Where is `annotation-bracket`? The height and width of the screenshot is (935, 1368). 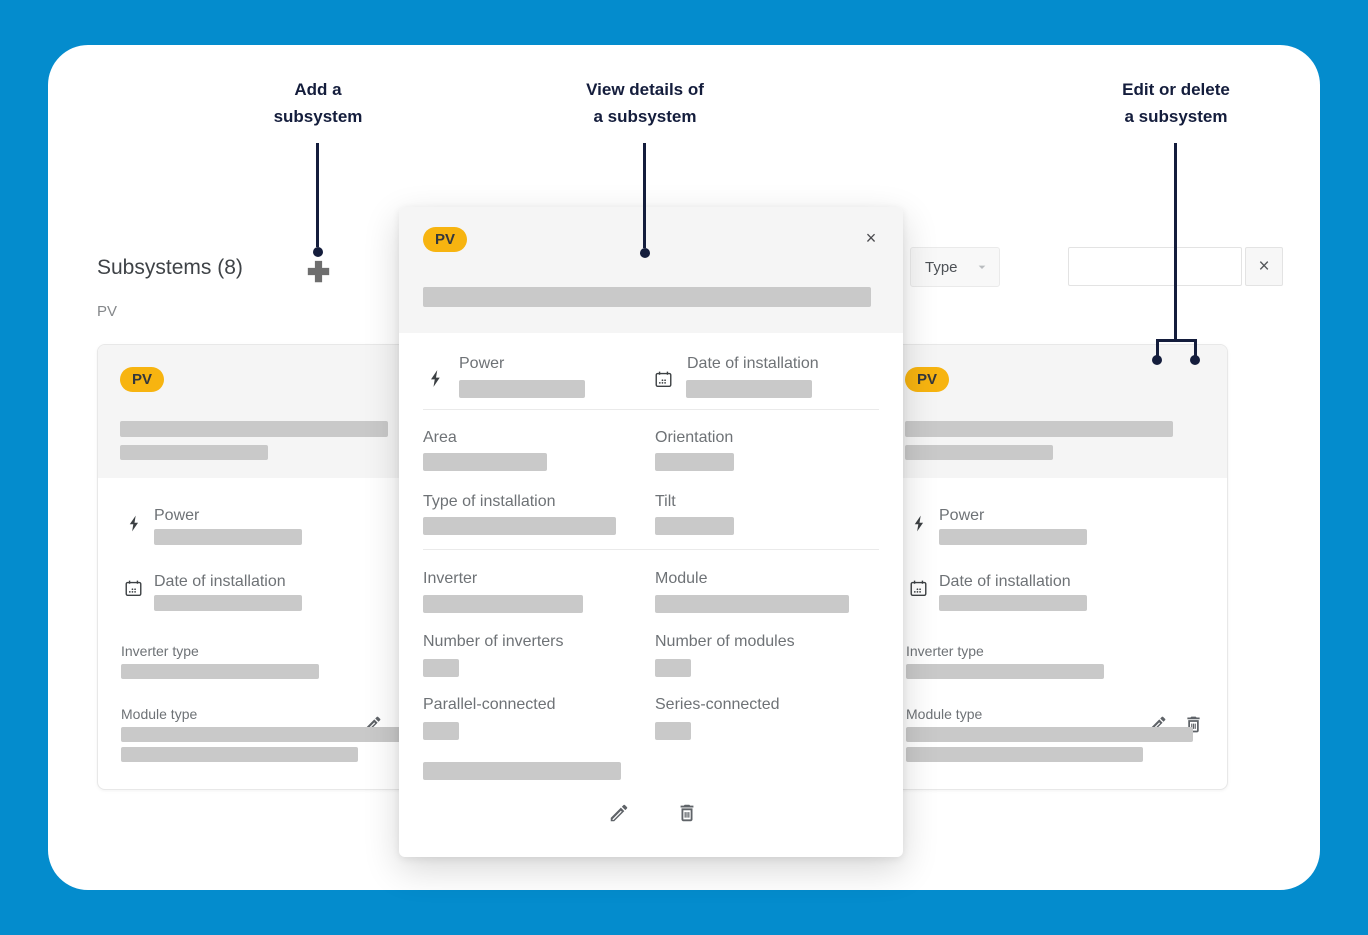
annotation-bracket is located at coordinates (1176, 340).